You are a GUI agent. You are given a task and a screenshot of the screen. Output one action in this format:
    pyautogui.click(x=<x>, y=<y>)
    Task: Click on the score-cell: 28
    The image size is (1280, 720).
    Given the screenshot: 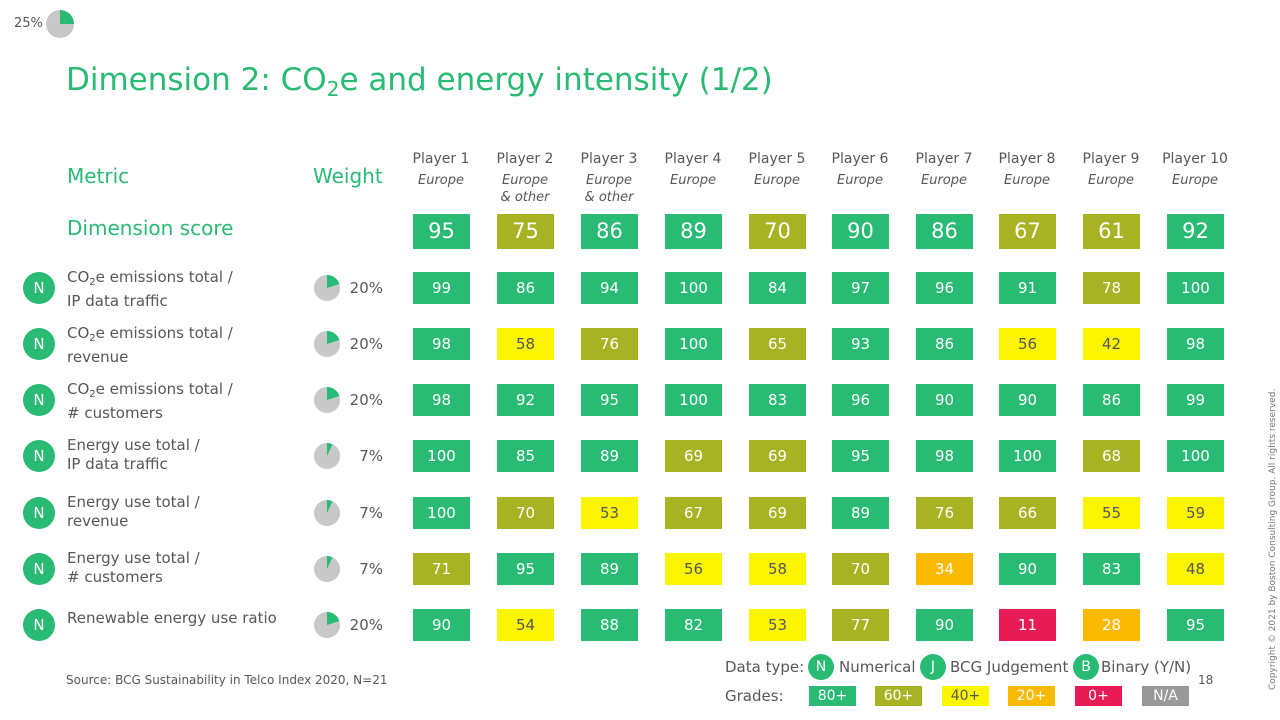 What is the action you would take?
    pyautogui.click(x=1111, y=625)
    